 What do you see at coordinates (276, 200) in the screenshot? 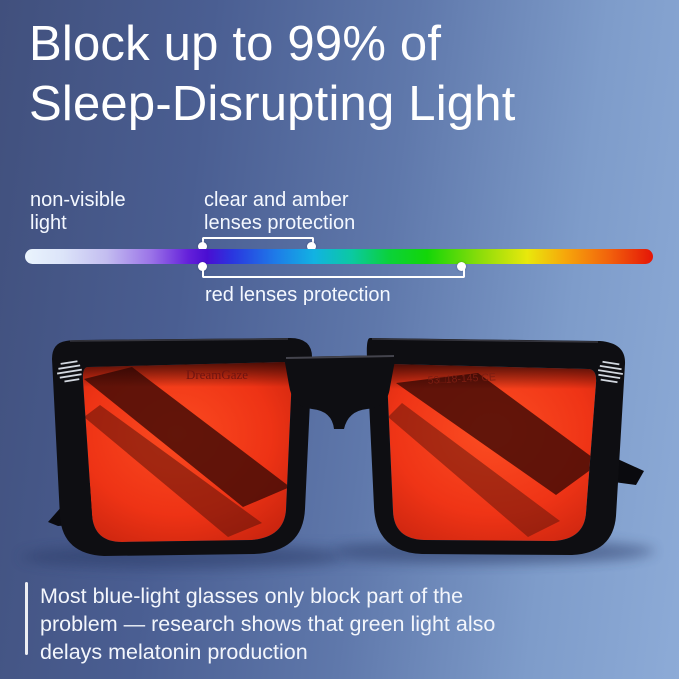
I see `label-clear-amber-line1: clear and amber` at bounding box center [276, 200].